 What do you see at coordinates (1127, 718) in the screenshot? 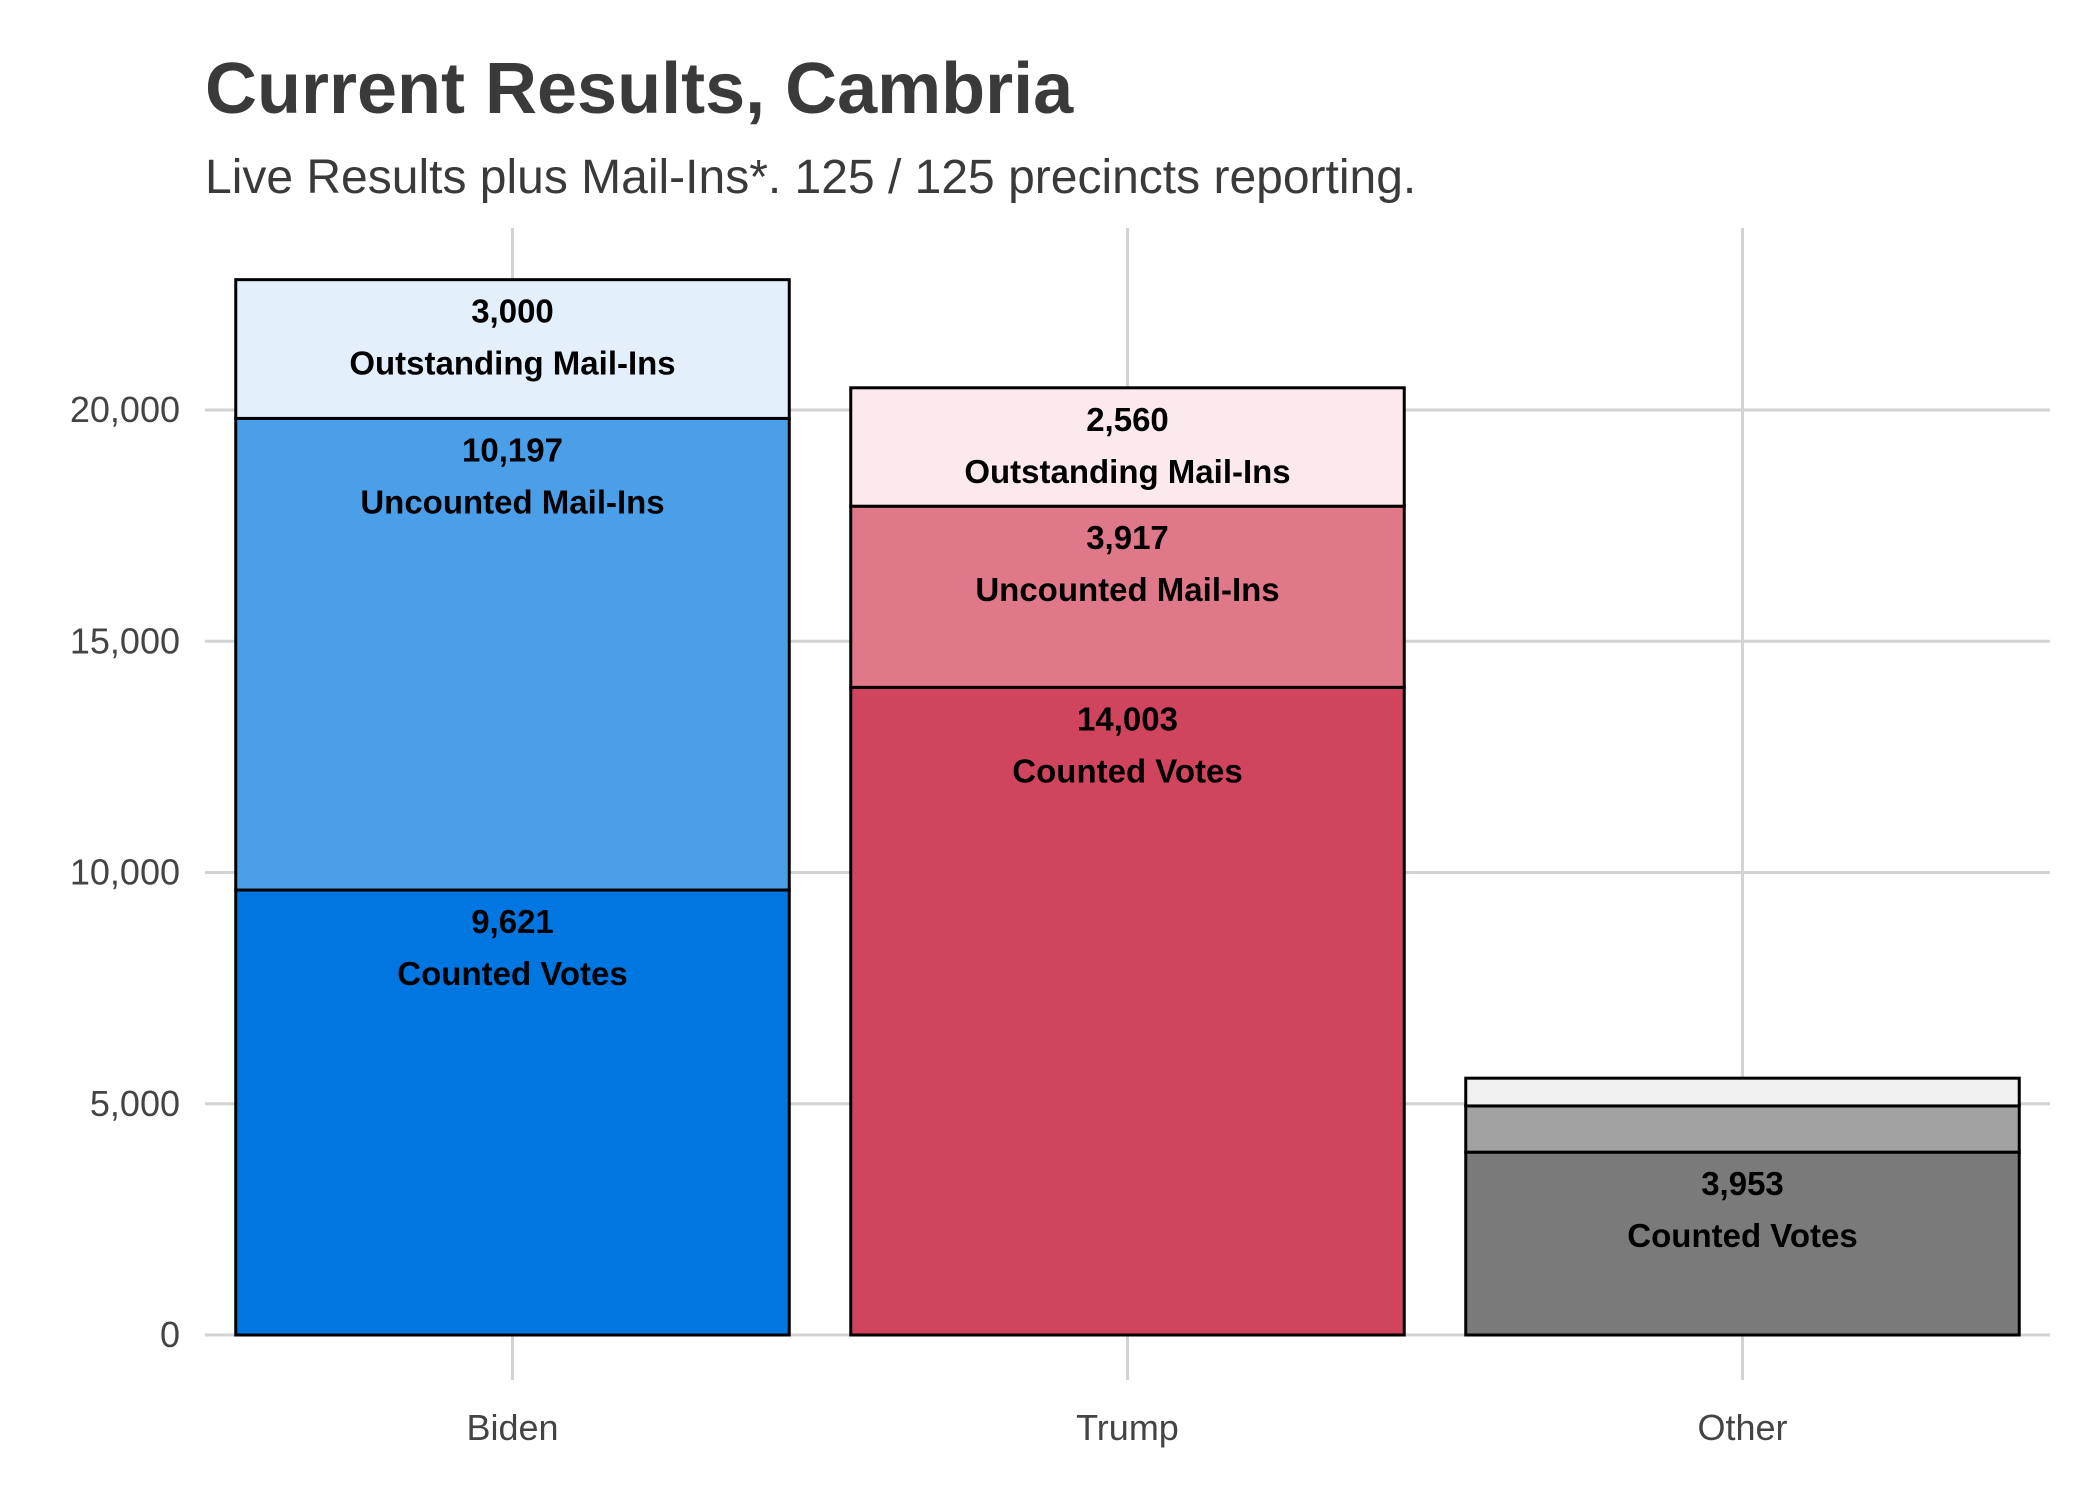
I see `data-label-value: 14,003` at bounding box center [1127, 718].